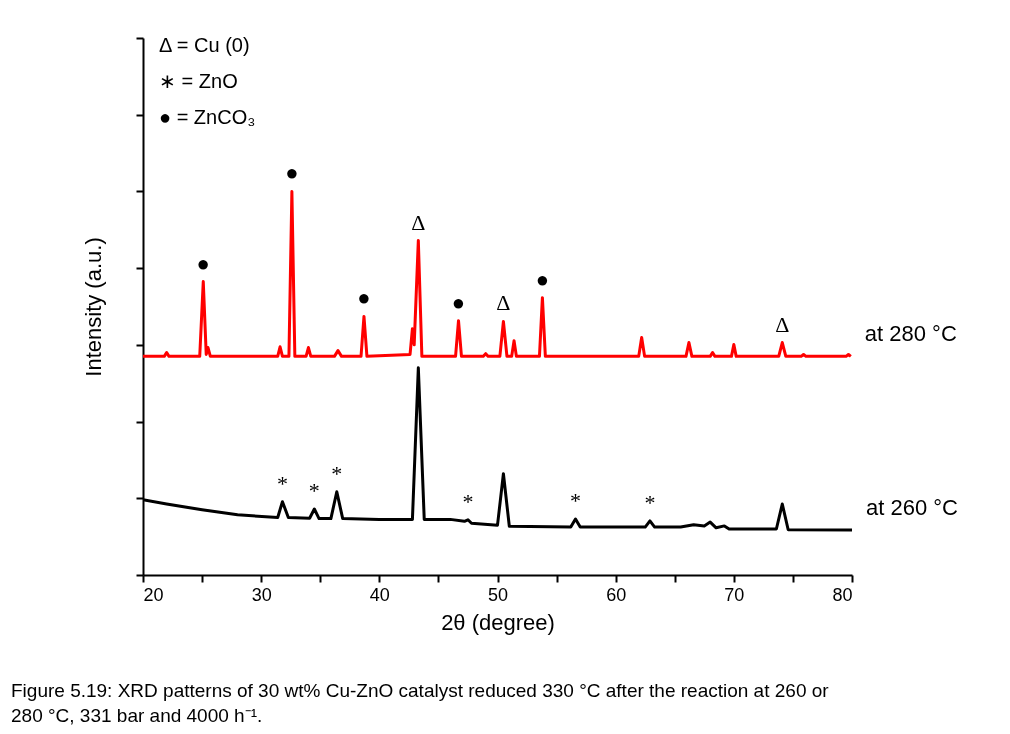 The image size is (1010, 734). What do you see at coordinates (912, 508) in the screenshot?
I see `series-label: at 260 °C` at bounding box center [912, 508].